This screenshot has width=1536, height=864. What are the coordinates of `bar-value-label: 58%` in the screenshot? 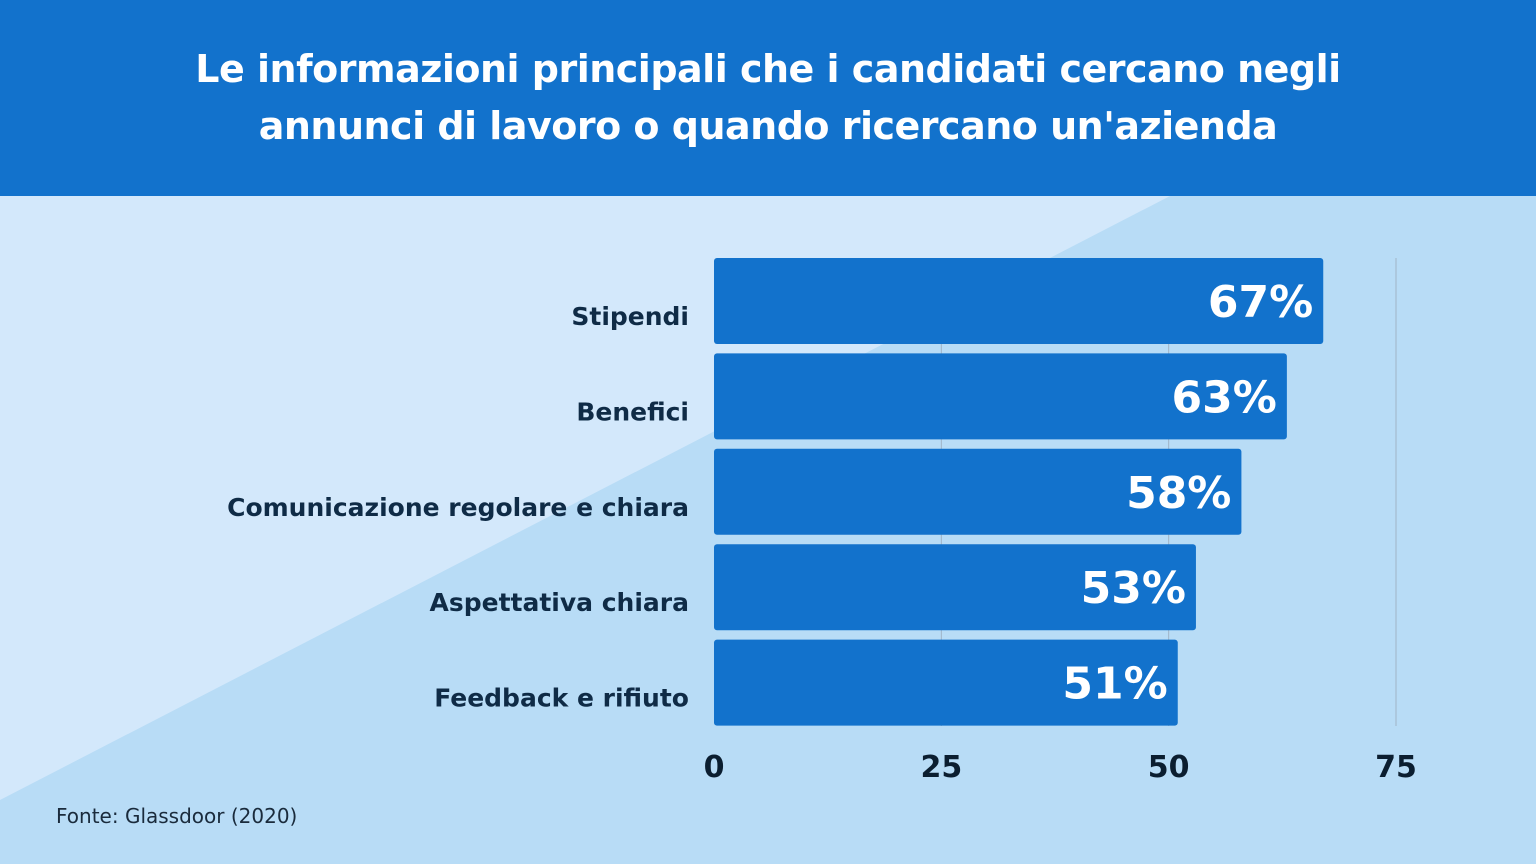 It's located at (1178, 493).